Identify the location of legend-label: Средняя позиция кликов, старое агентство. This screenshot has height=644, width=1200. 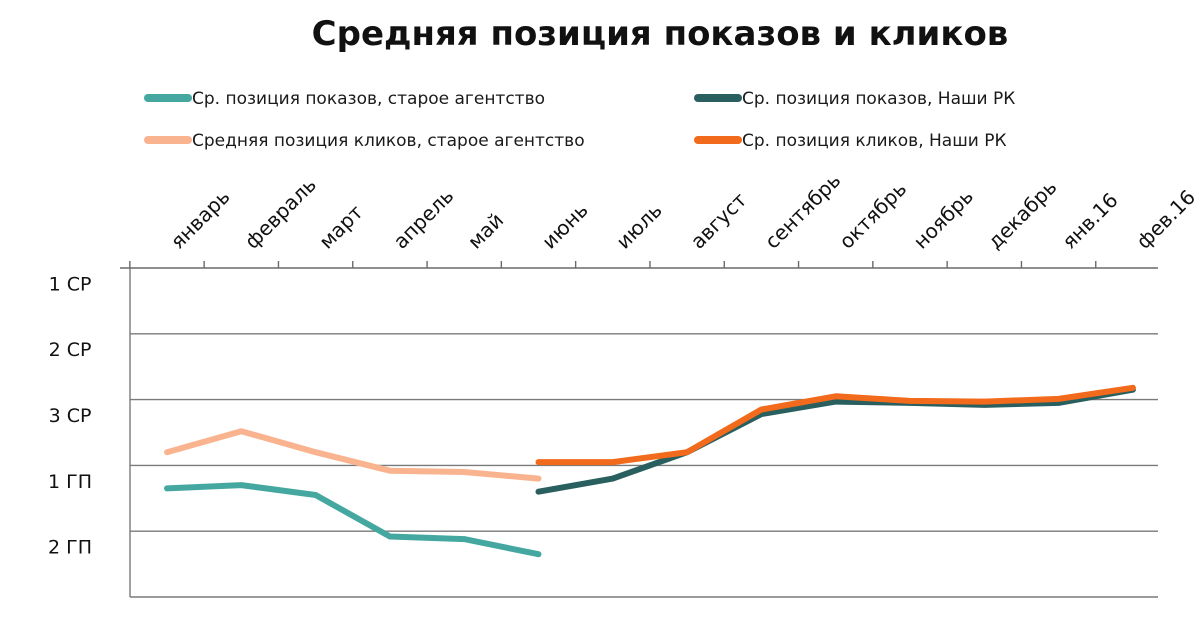
(388, 141).